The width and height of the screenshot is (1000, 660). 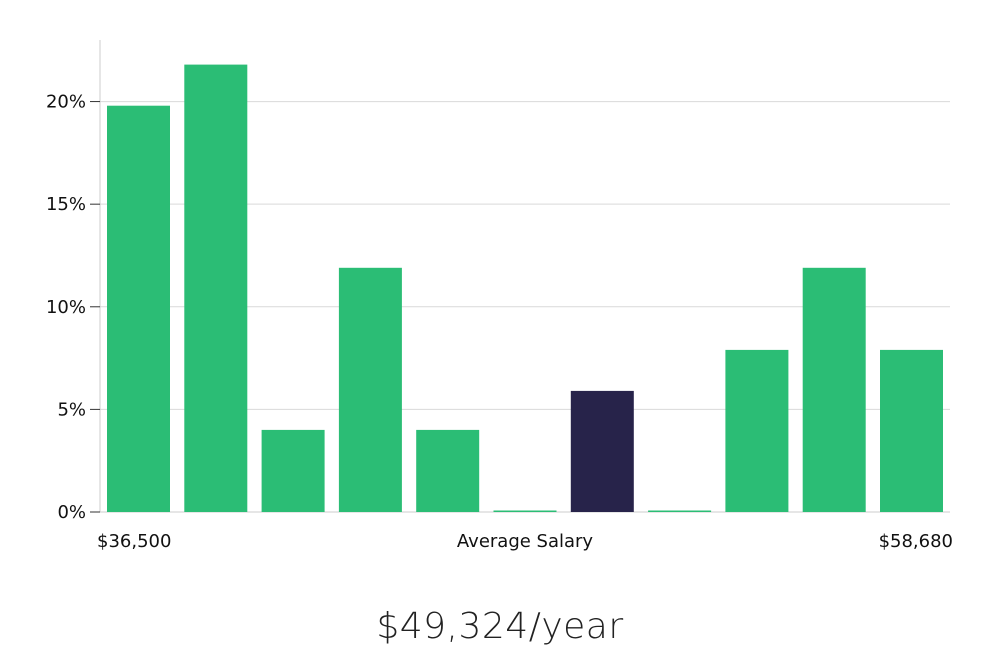 I want to click on bar-highlight, so click(x=602, y=451).